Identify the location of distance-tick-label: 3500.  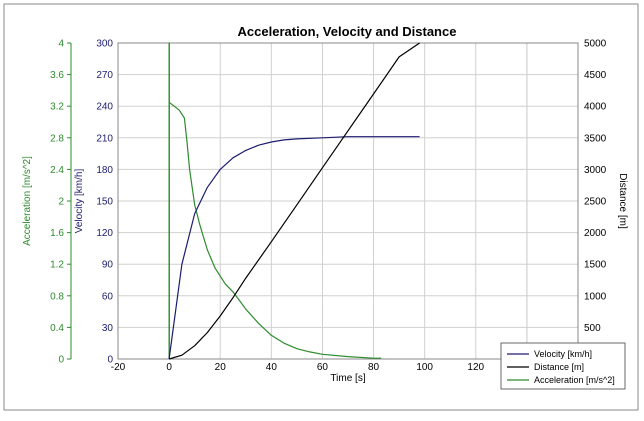
(595, 138).